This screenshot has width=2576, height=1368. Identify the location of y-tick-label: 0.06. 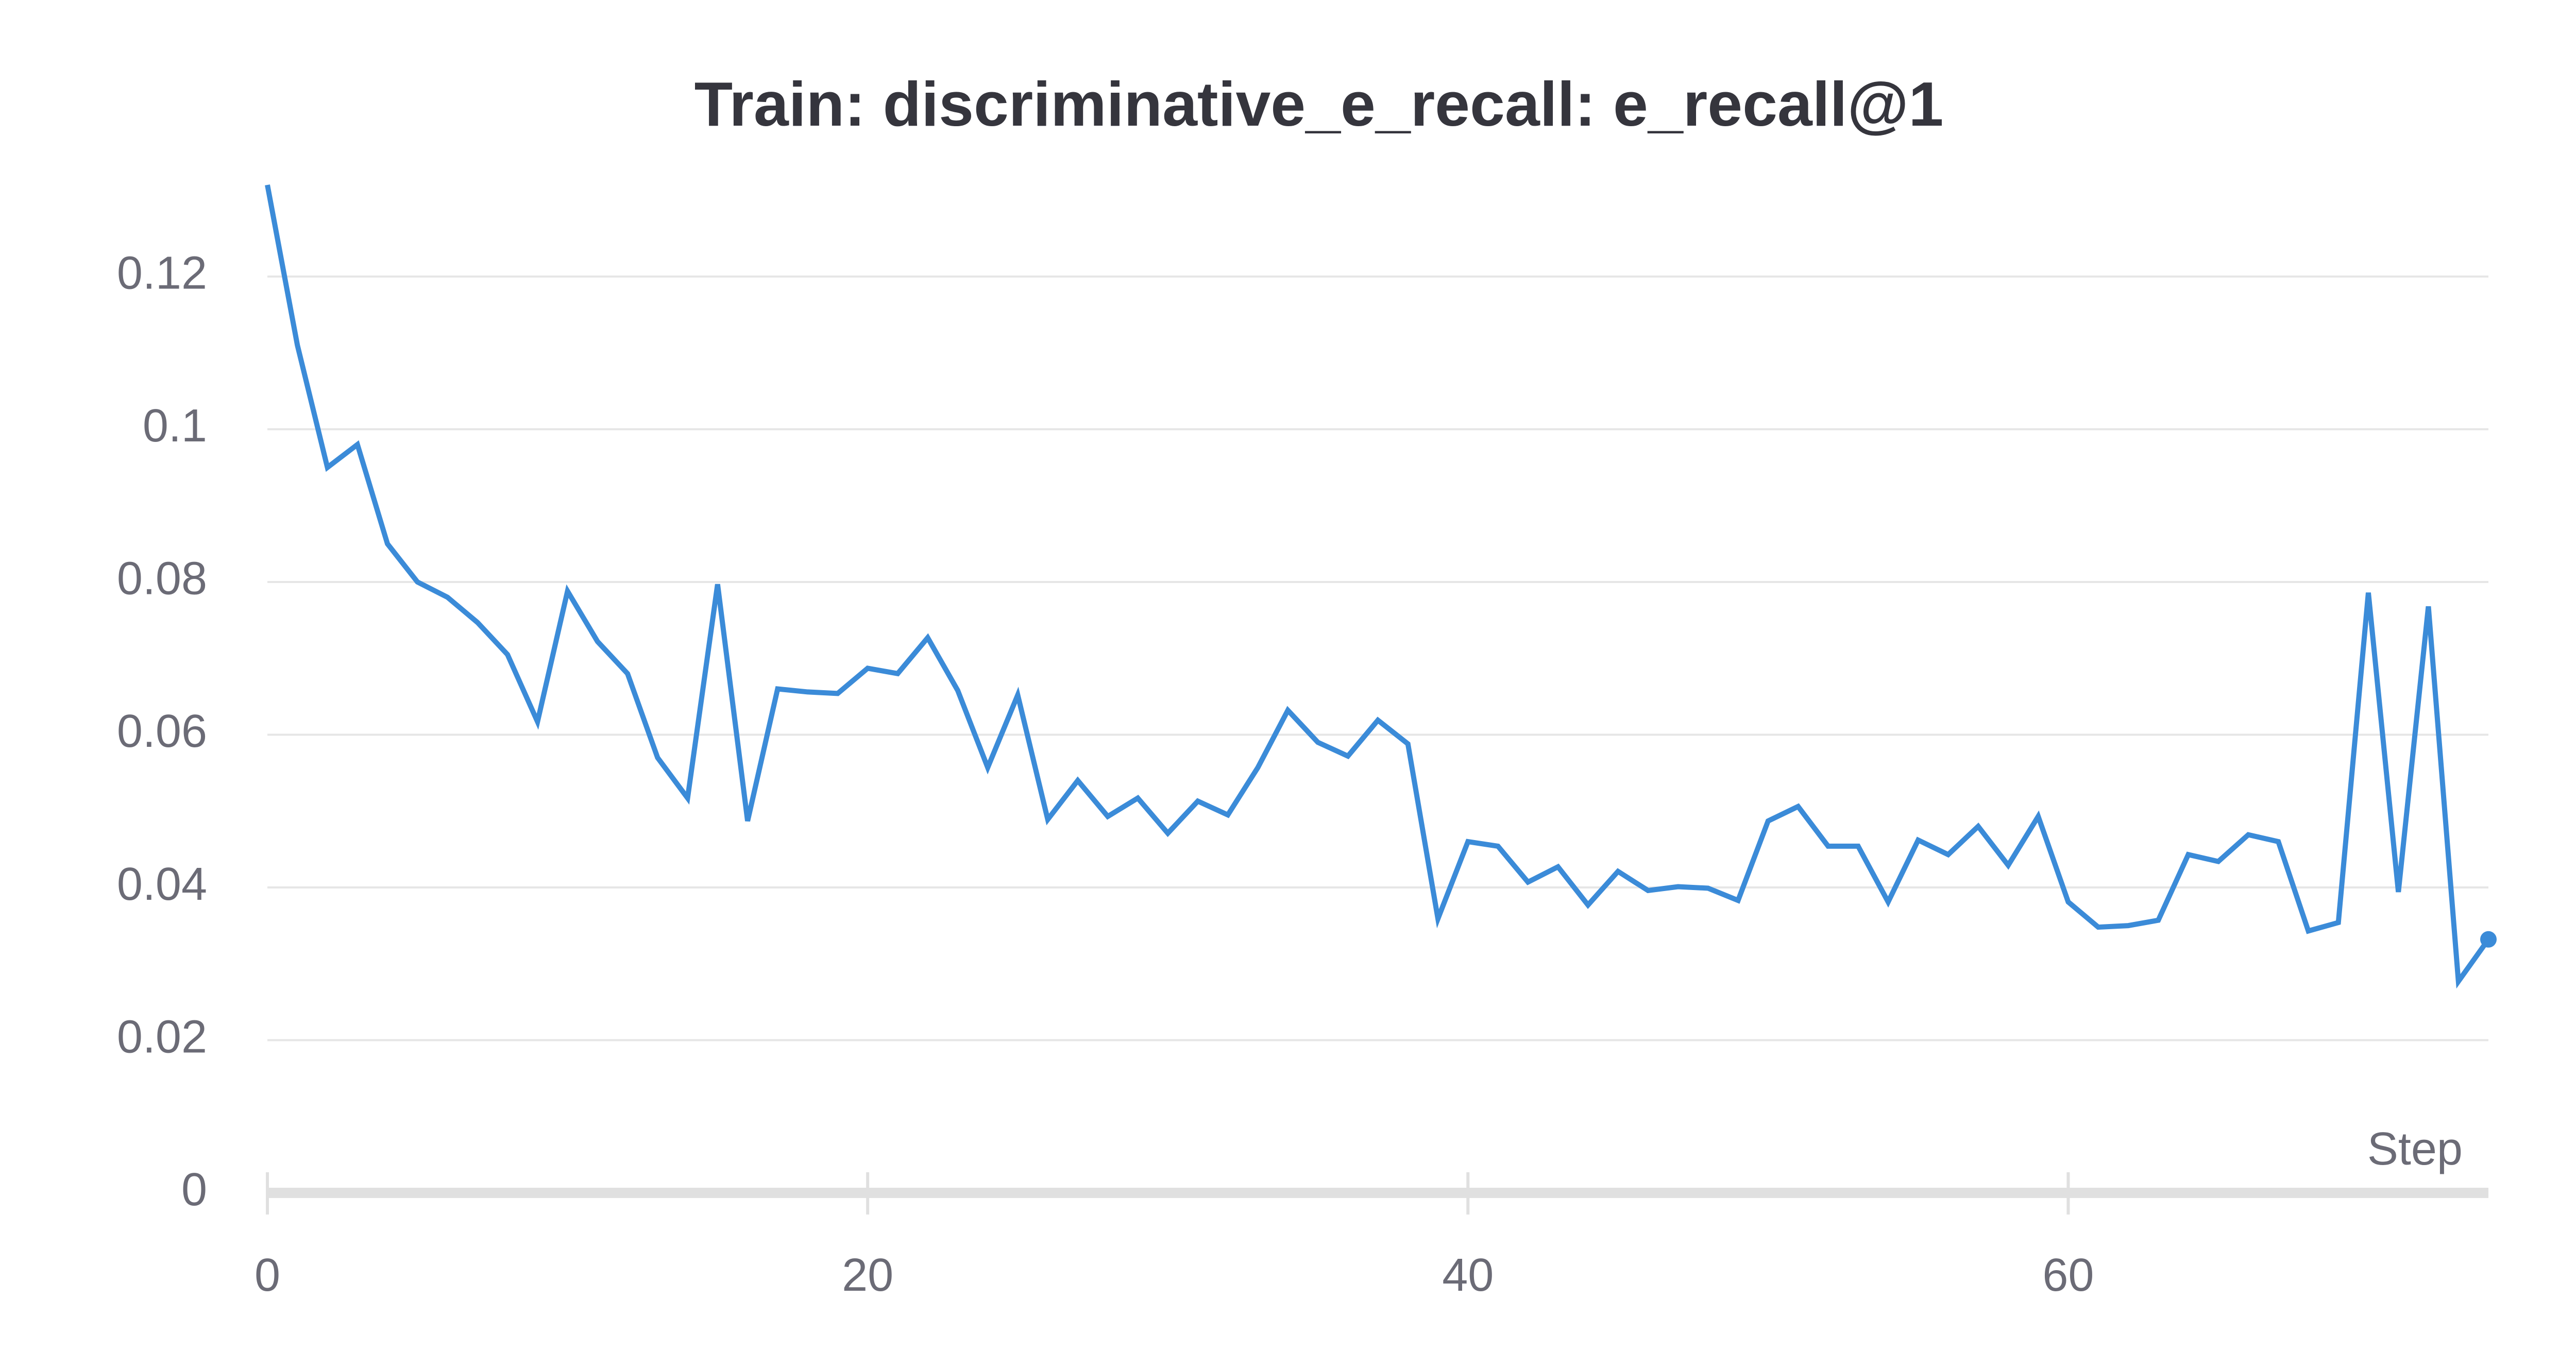
(162, 731).